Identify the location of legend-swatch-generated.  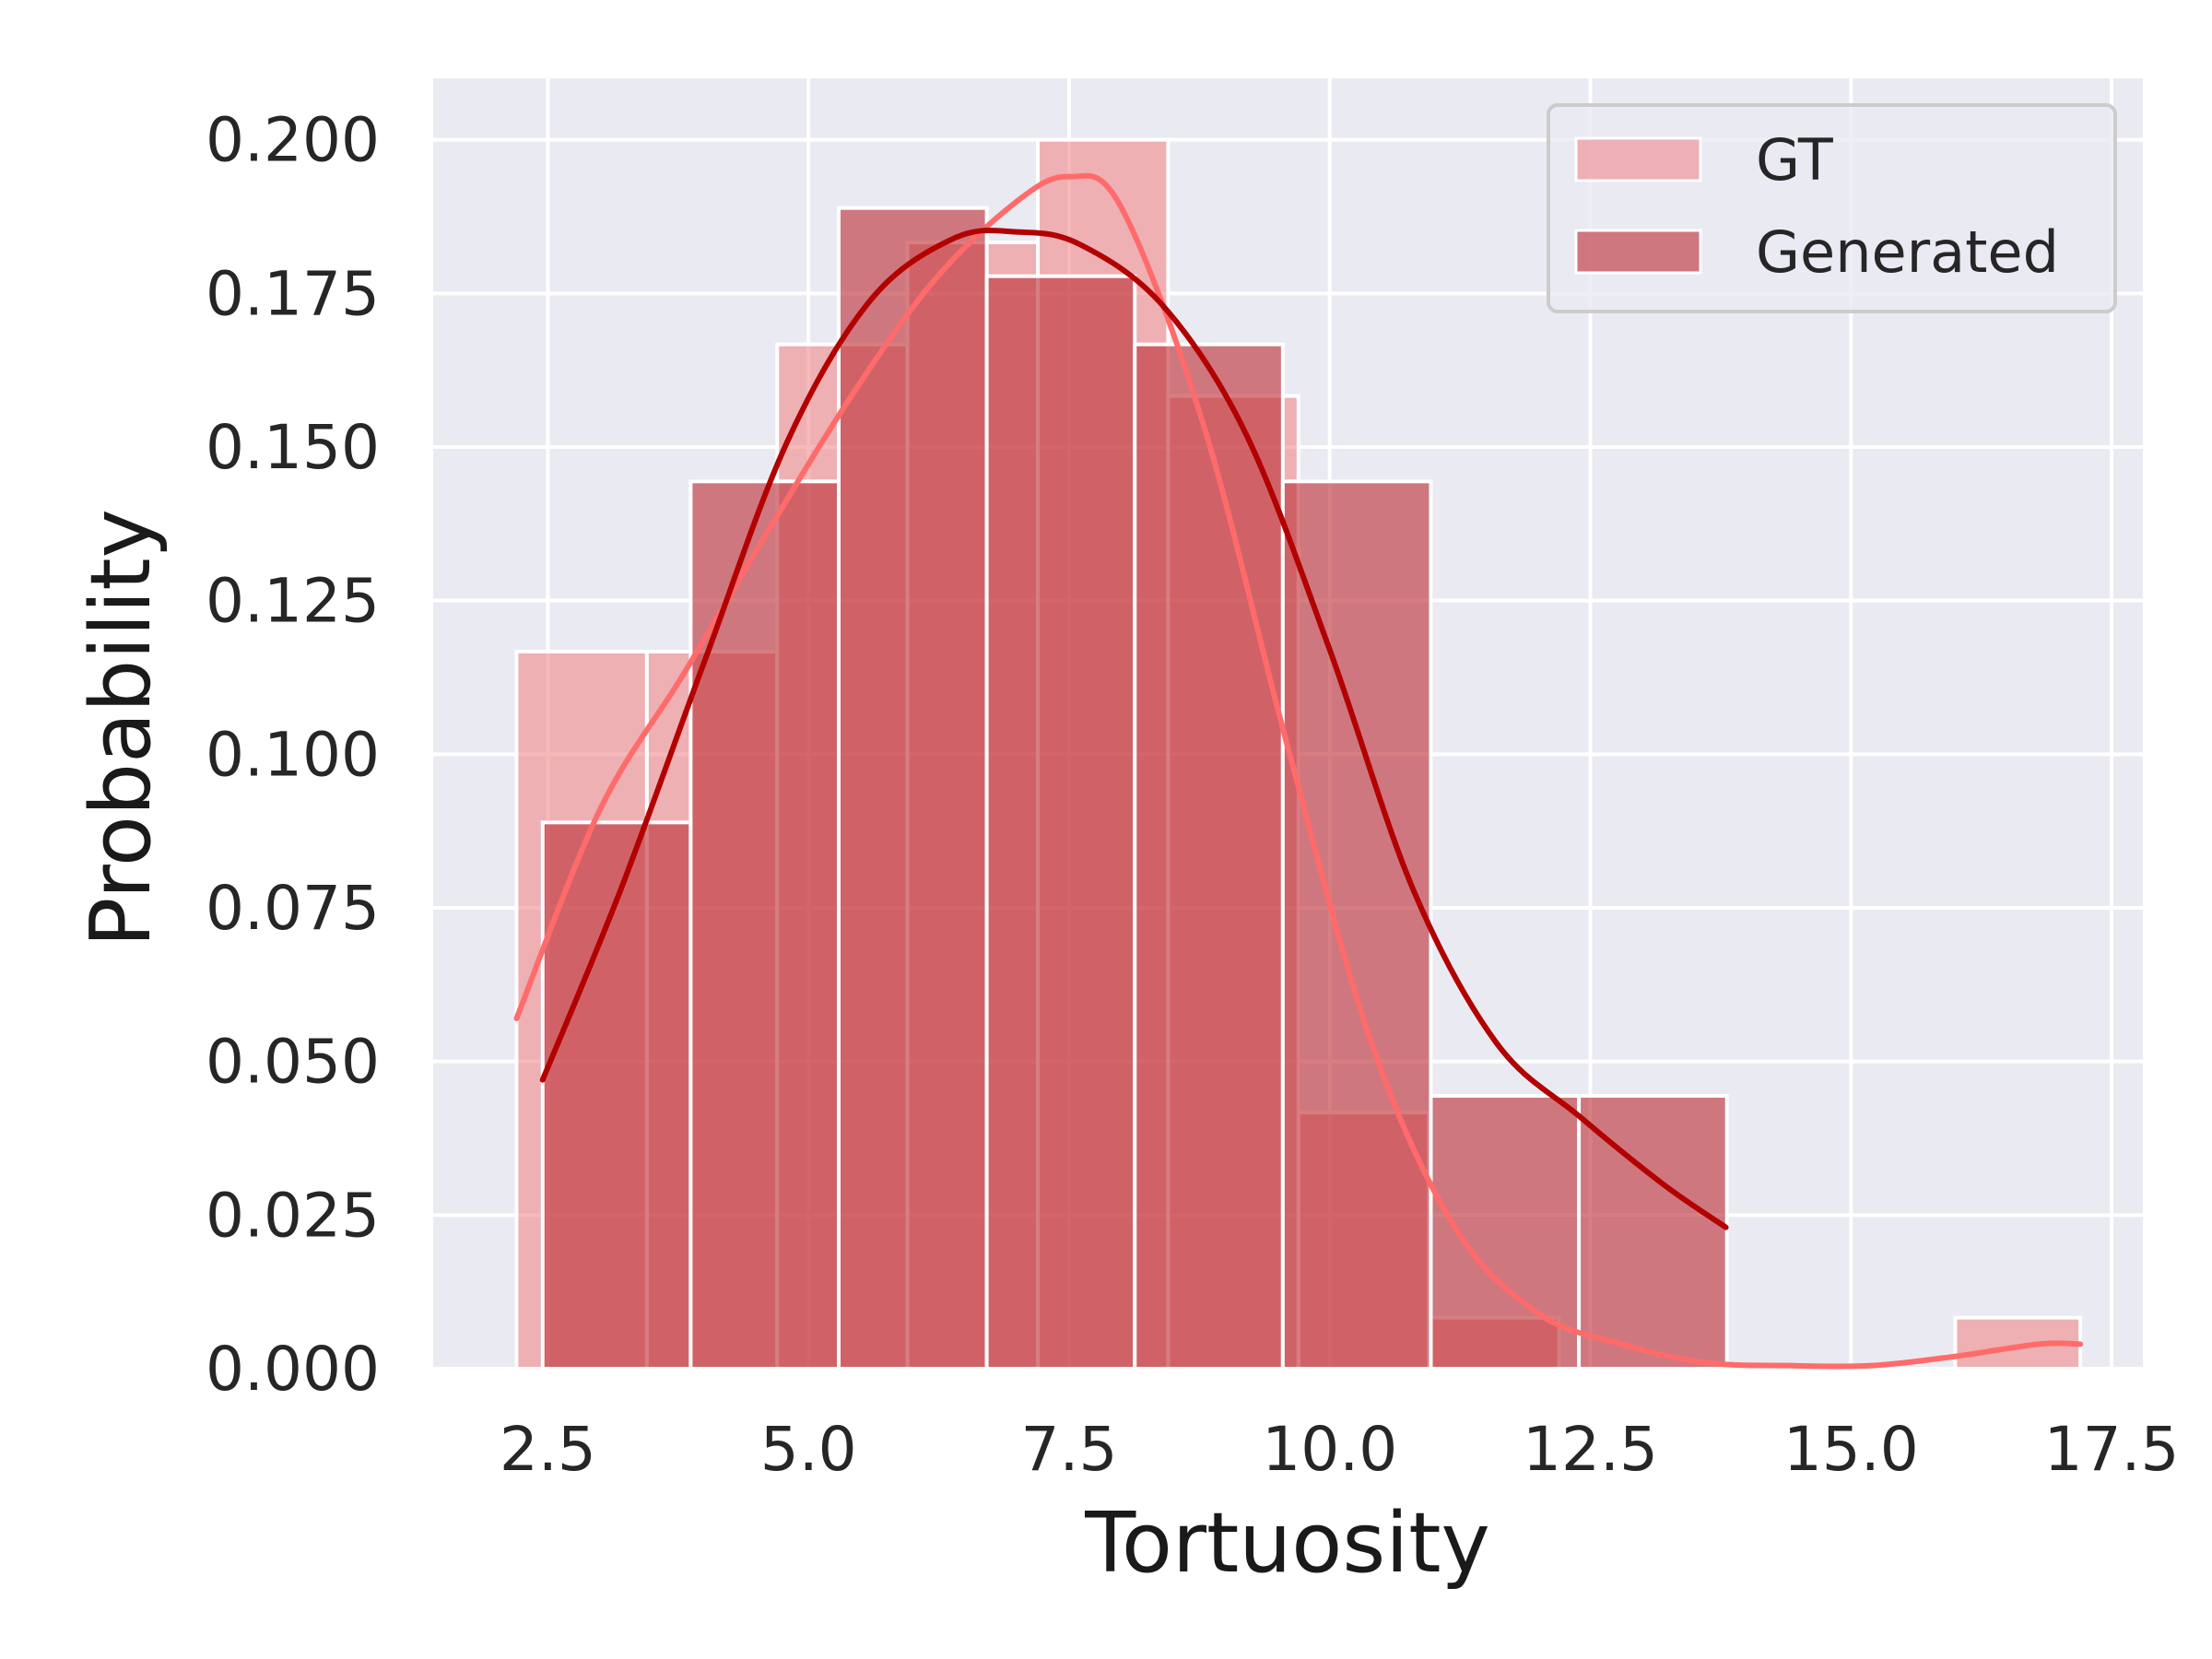
(1638, 252).